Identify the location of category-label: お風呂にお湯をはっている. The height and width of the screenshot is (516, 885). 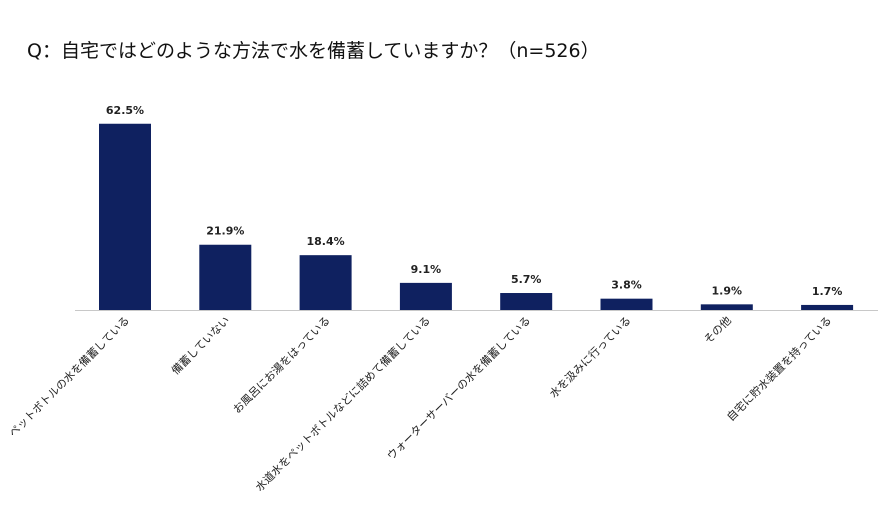
(282, 365).